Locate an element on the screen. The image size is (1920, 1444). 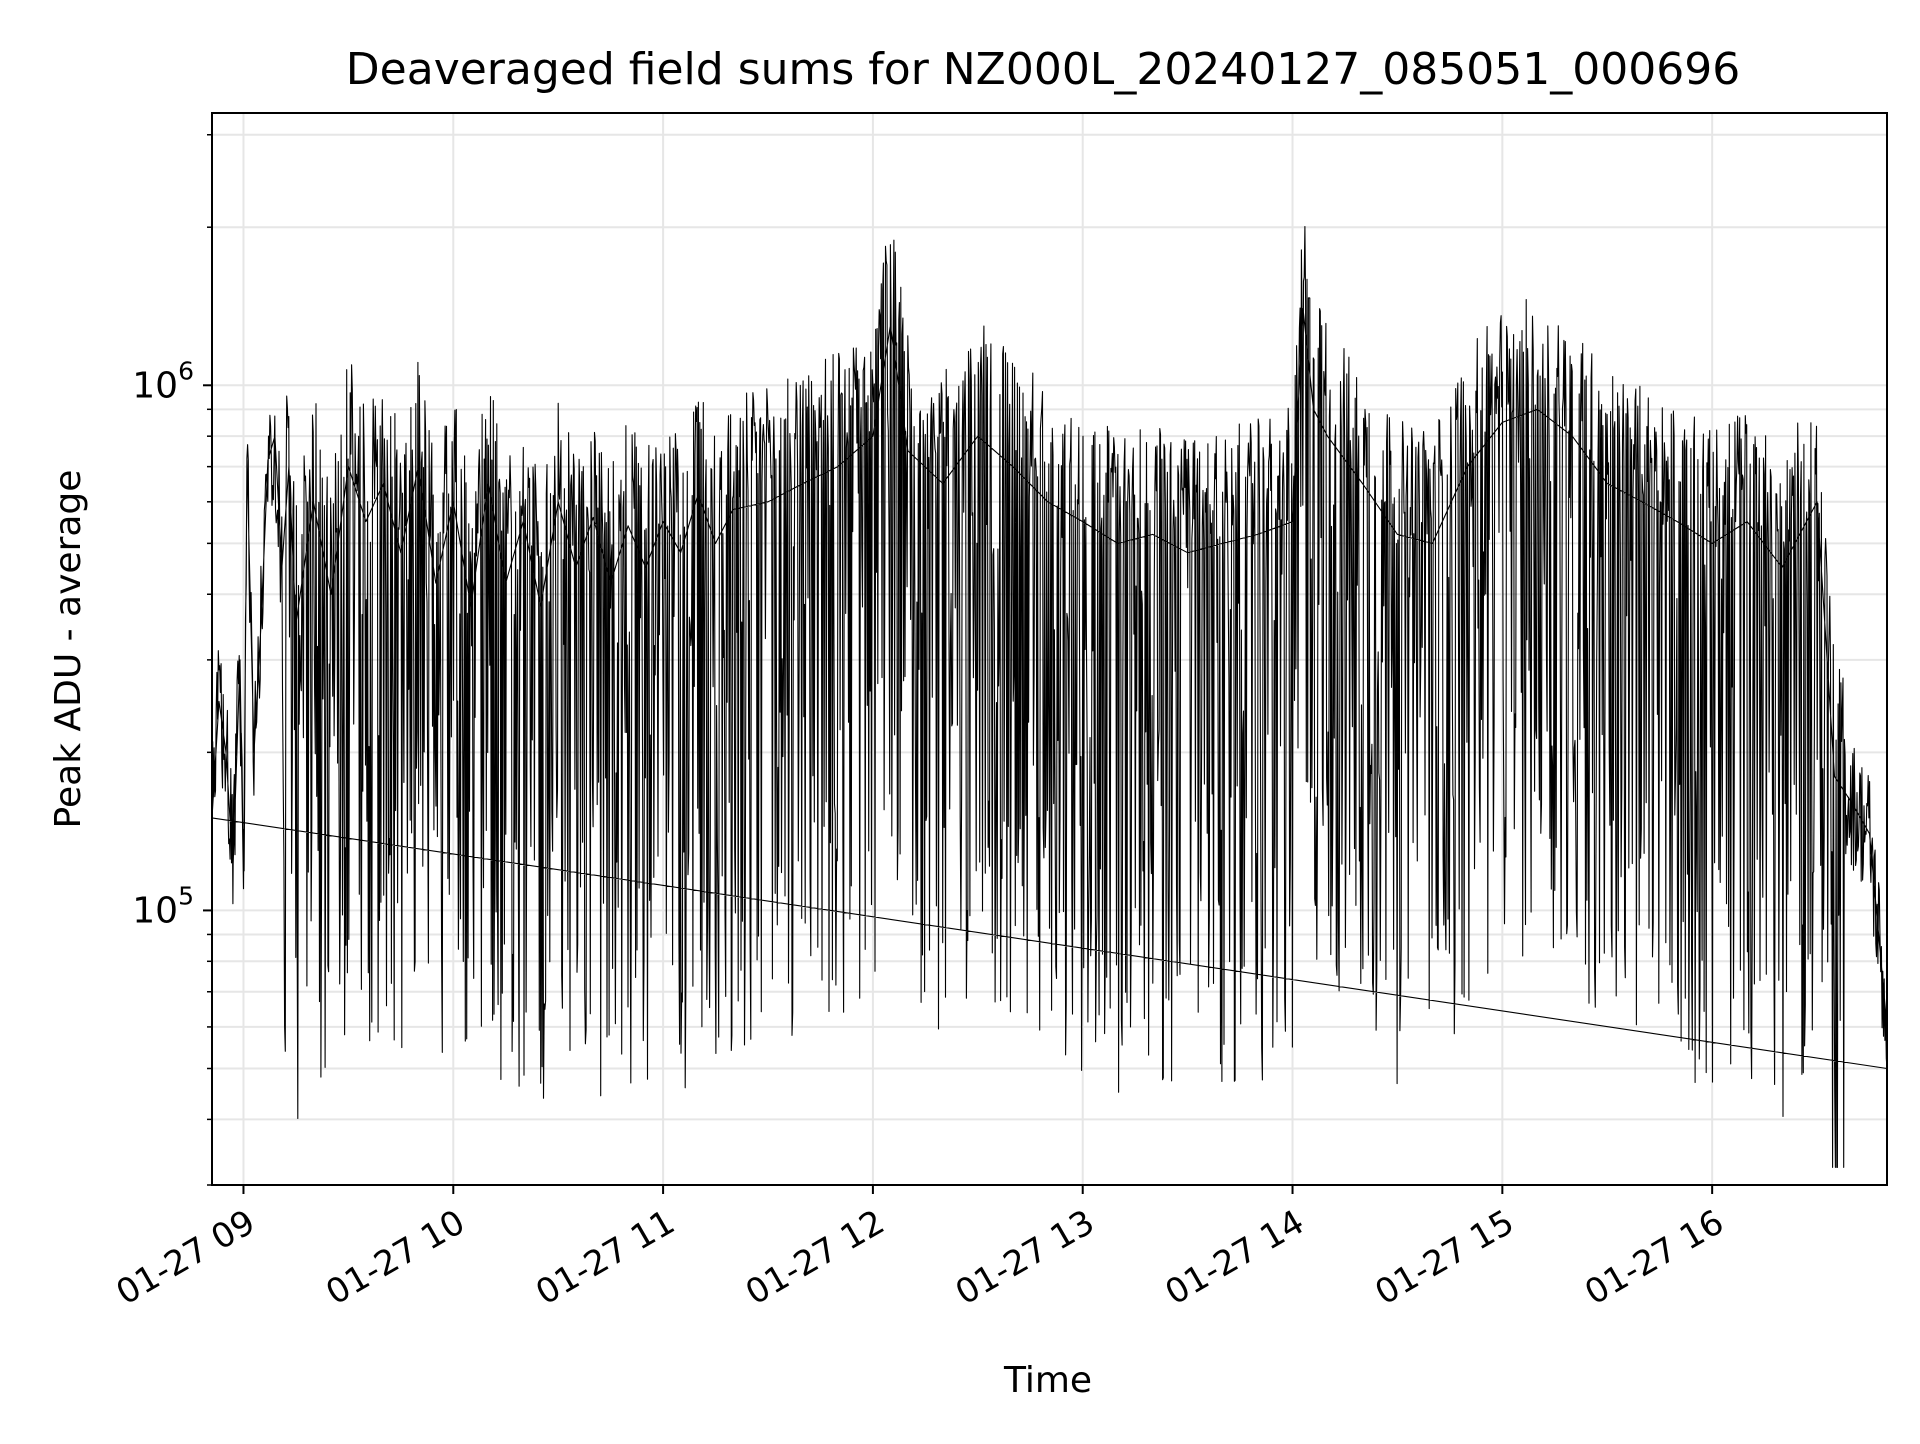
x-tick-label: 01-27 10 is located at coordinates (395, 1257).